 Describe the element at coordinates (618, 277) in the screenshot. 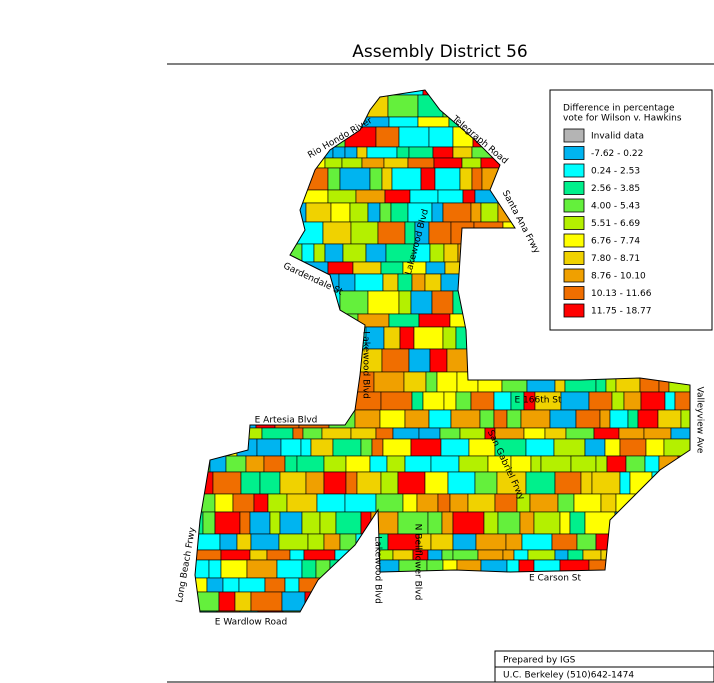

I see `legend-label: 8.76 - 10.10` at that location.